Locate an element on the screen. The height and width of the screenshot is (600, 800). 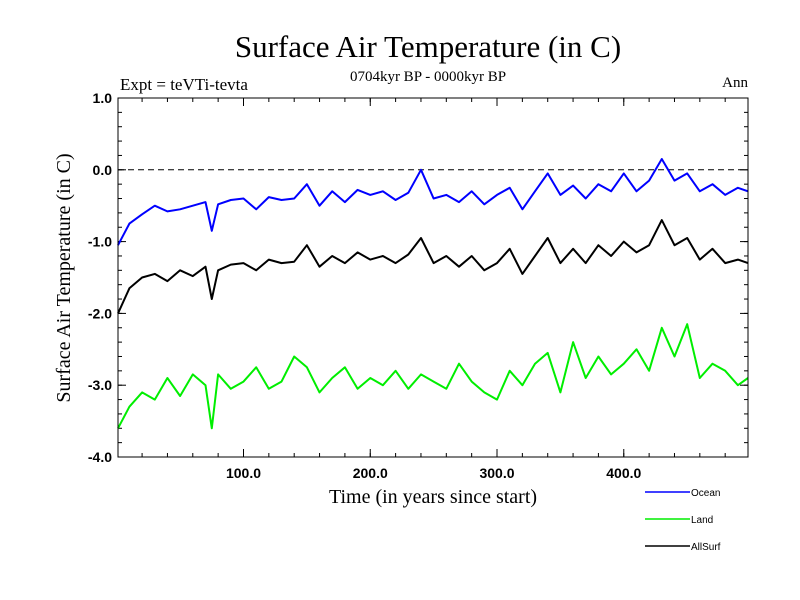
legend: Ocean Land AllSurf is located at coordinates (683, 520).